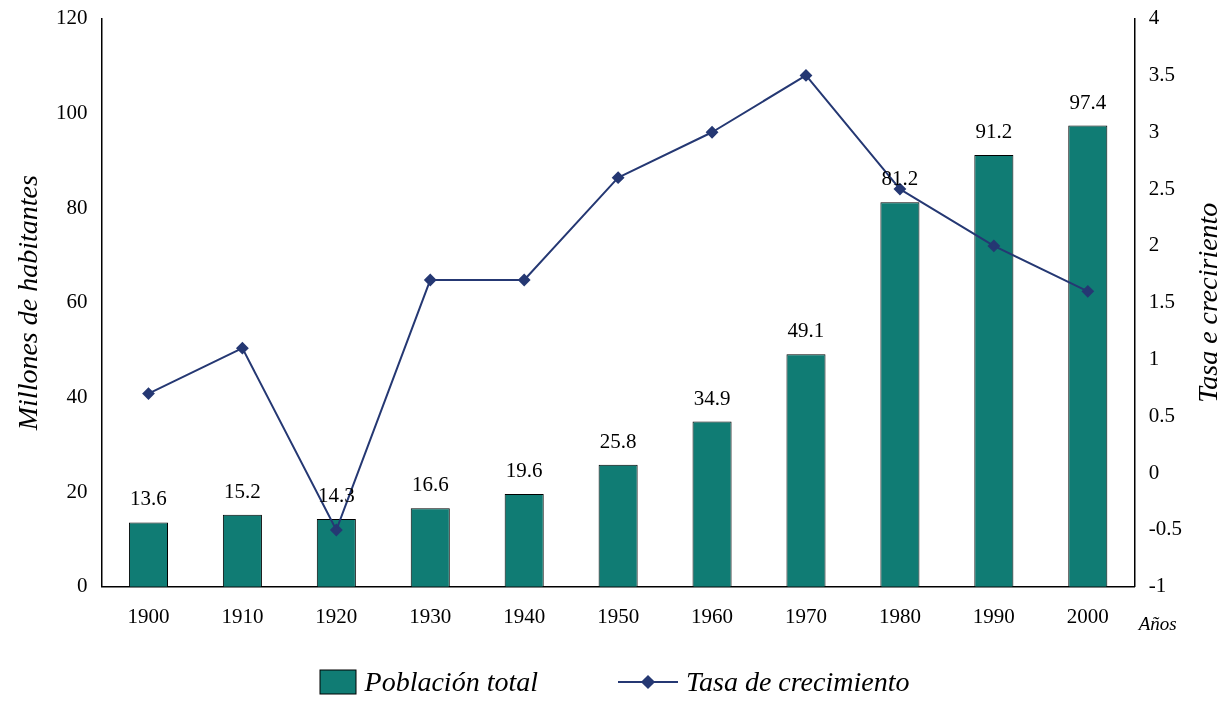 This screenshot has width=1228, height=711. What do you see at coordinates (336, 615) in the screenshot?
I see `x-tick-label: 1920` at bounding box center [336, 615].